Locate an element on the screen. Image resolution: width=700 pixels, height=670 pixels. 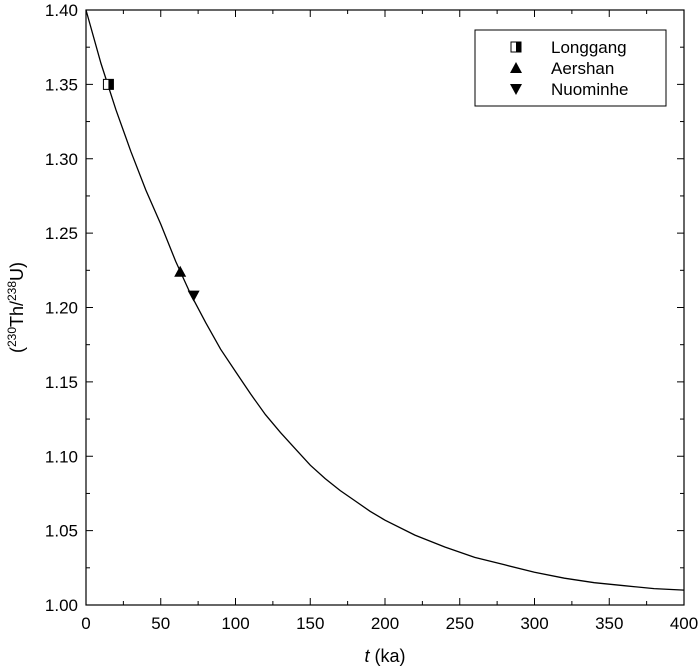
legend-label-longgang: Longgang is located at coordinates (589, 47).